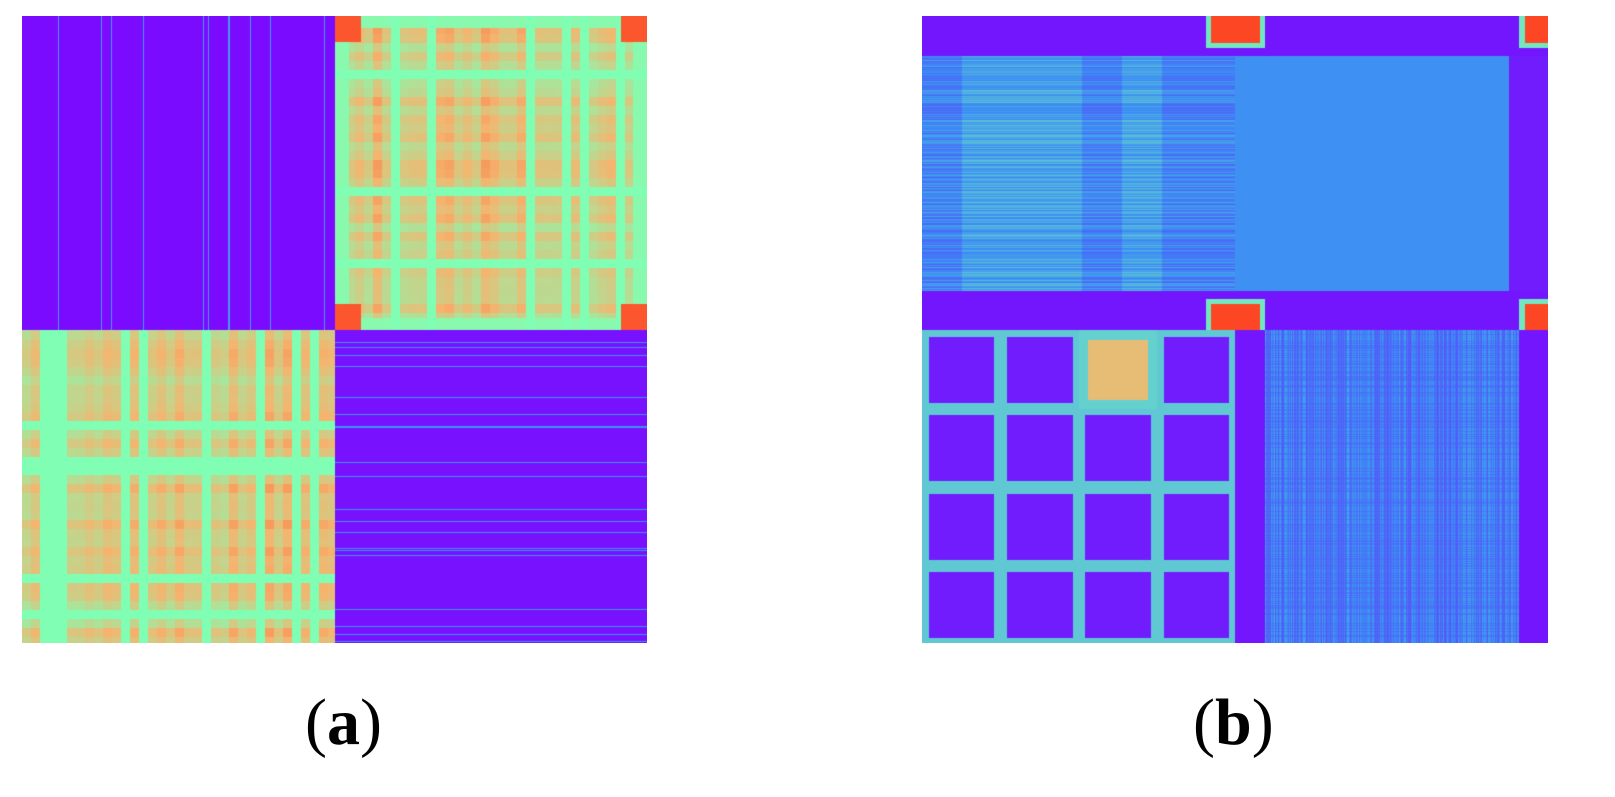 Image resolution: width=1615 pixels, height=797 pixels. I want to click on caption-a-open: (, so click(316, 722).